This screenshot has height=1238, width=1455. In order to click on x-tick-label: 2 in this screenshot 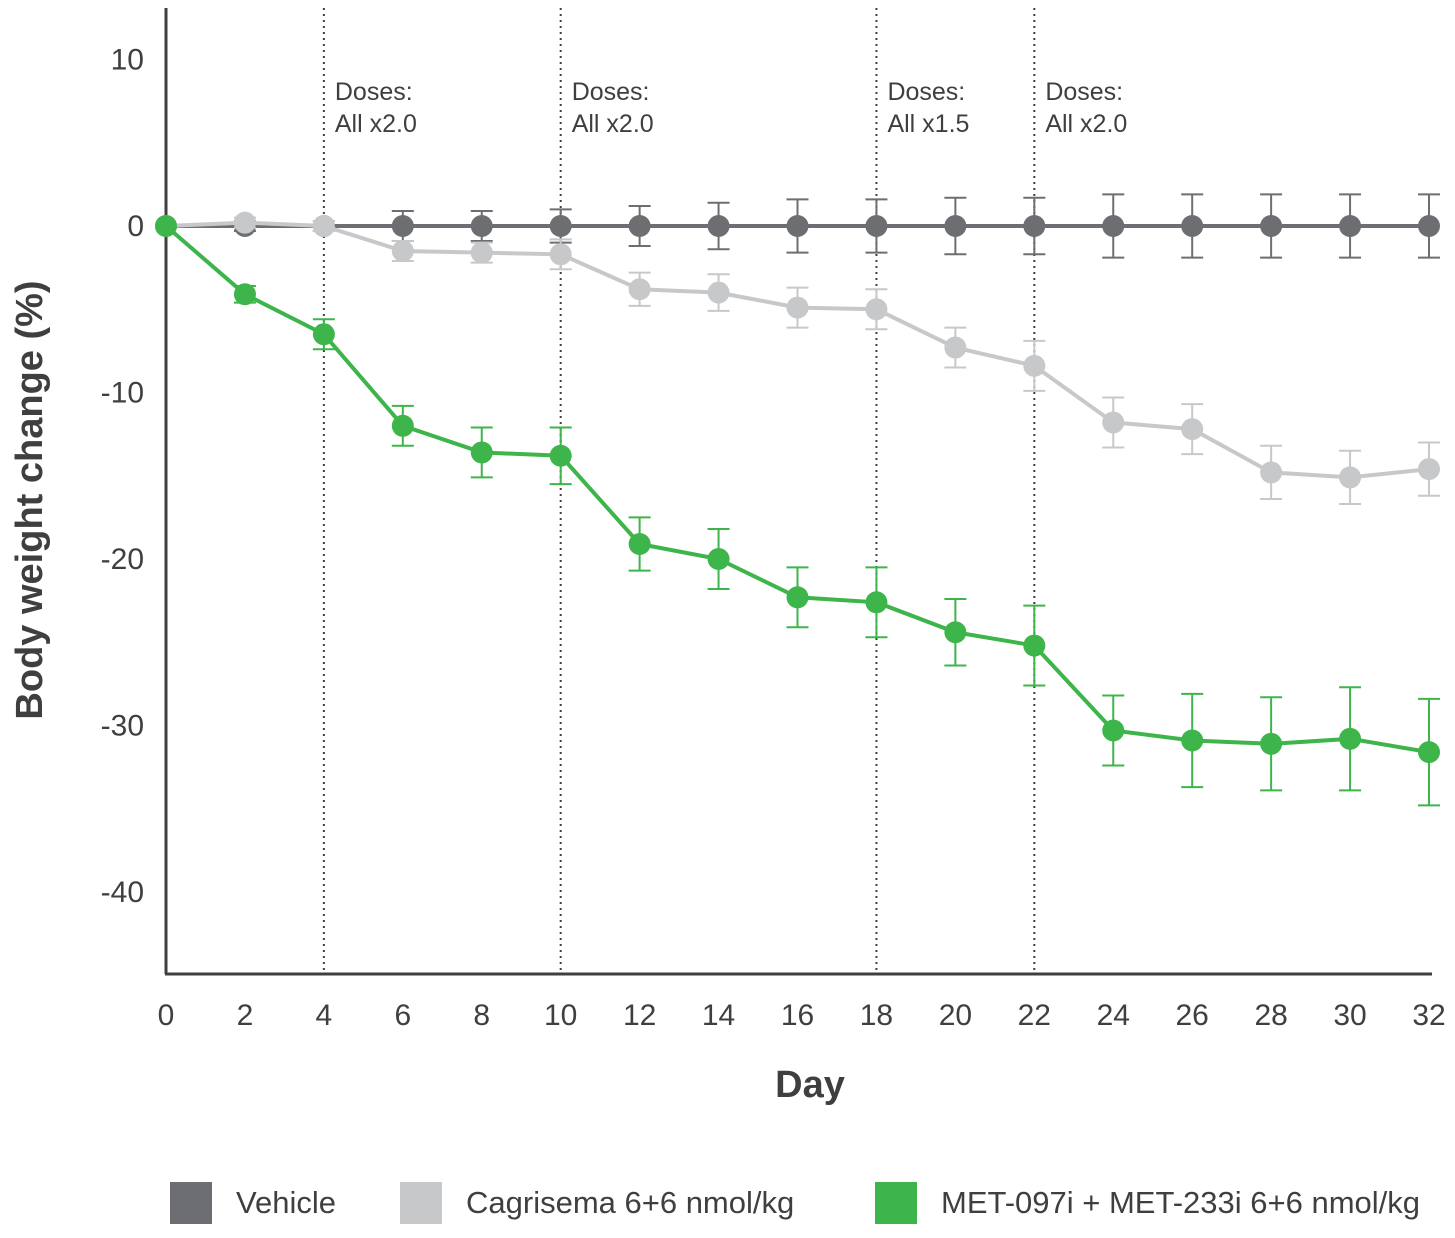, I will do `click(245, 1015)`.